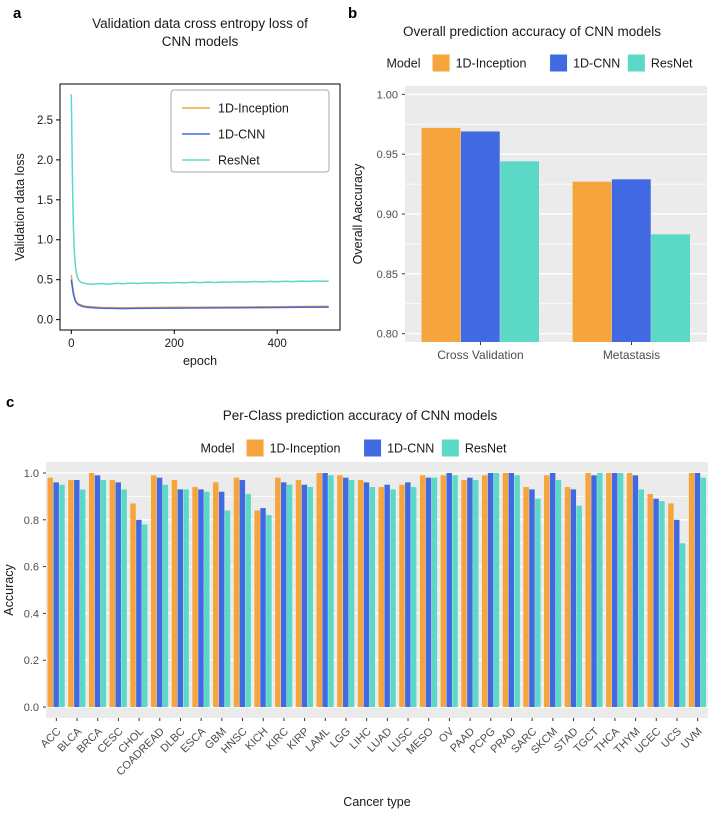 This screenshot has height=823, width=714. I want to click on bar-1D-Inception-MESO, so click(422, 591).